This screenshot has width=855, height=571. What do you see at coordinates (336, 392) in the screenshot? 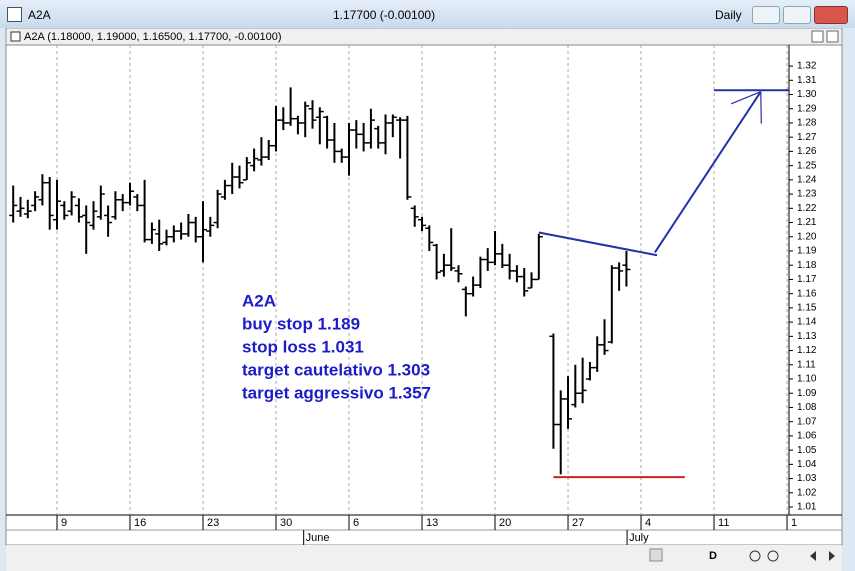
I see `annotation-line: target aggressivo 1.357` at bounding box center [336, 392].